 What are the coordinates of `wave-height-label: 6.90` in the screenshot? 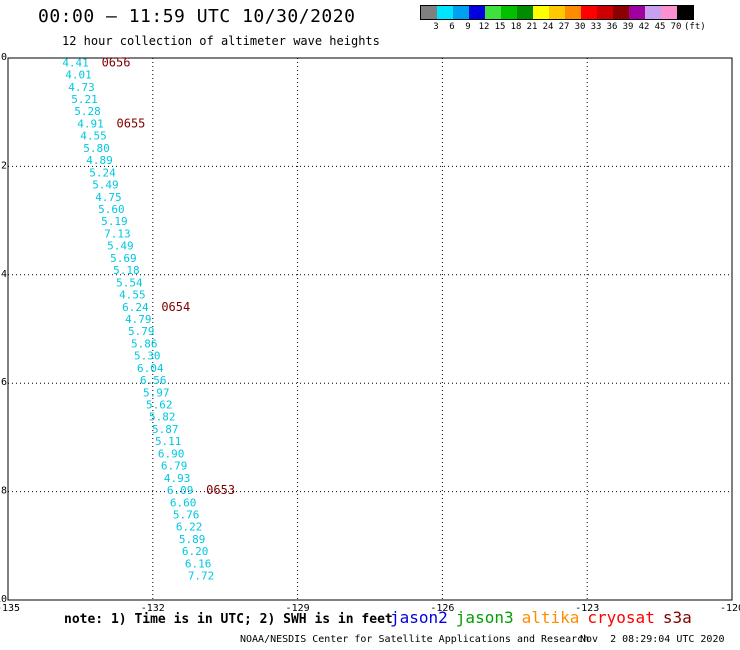 It's located at (171, 453).